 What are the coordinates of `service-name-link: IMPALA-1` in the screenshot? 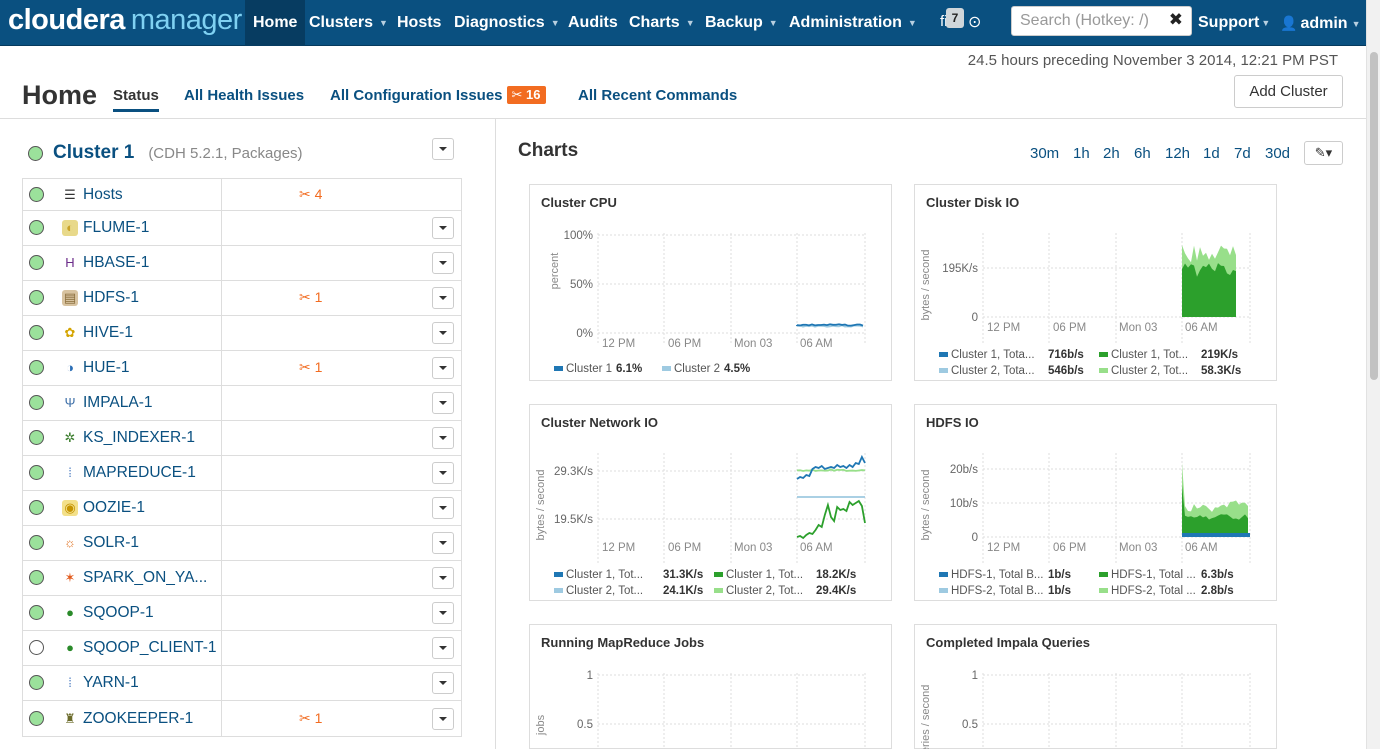 It's located at (118, 402).